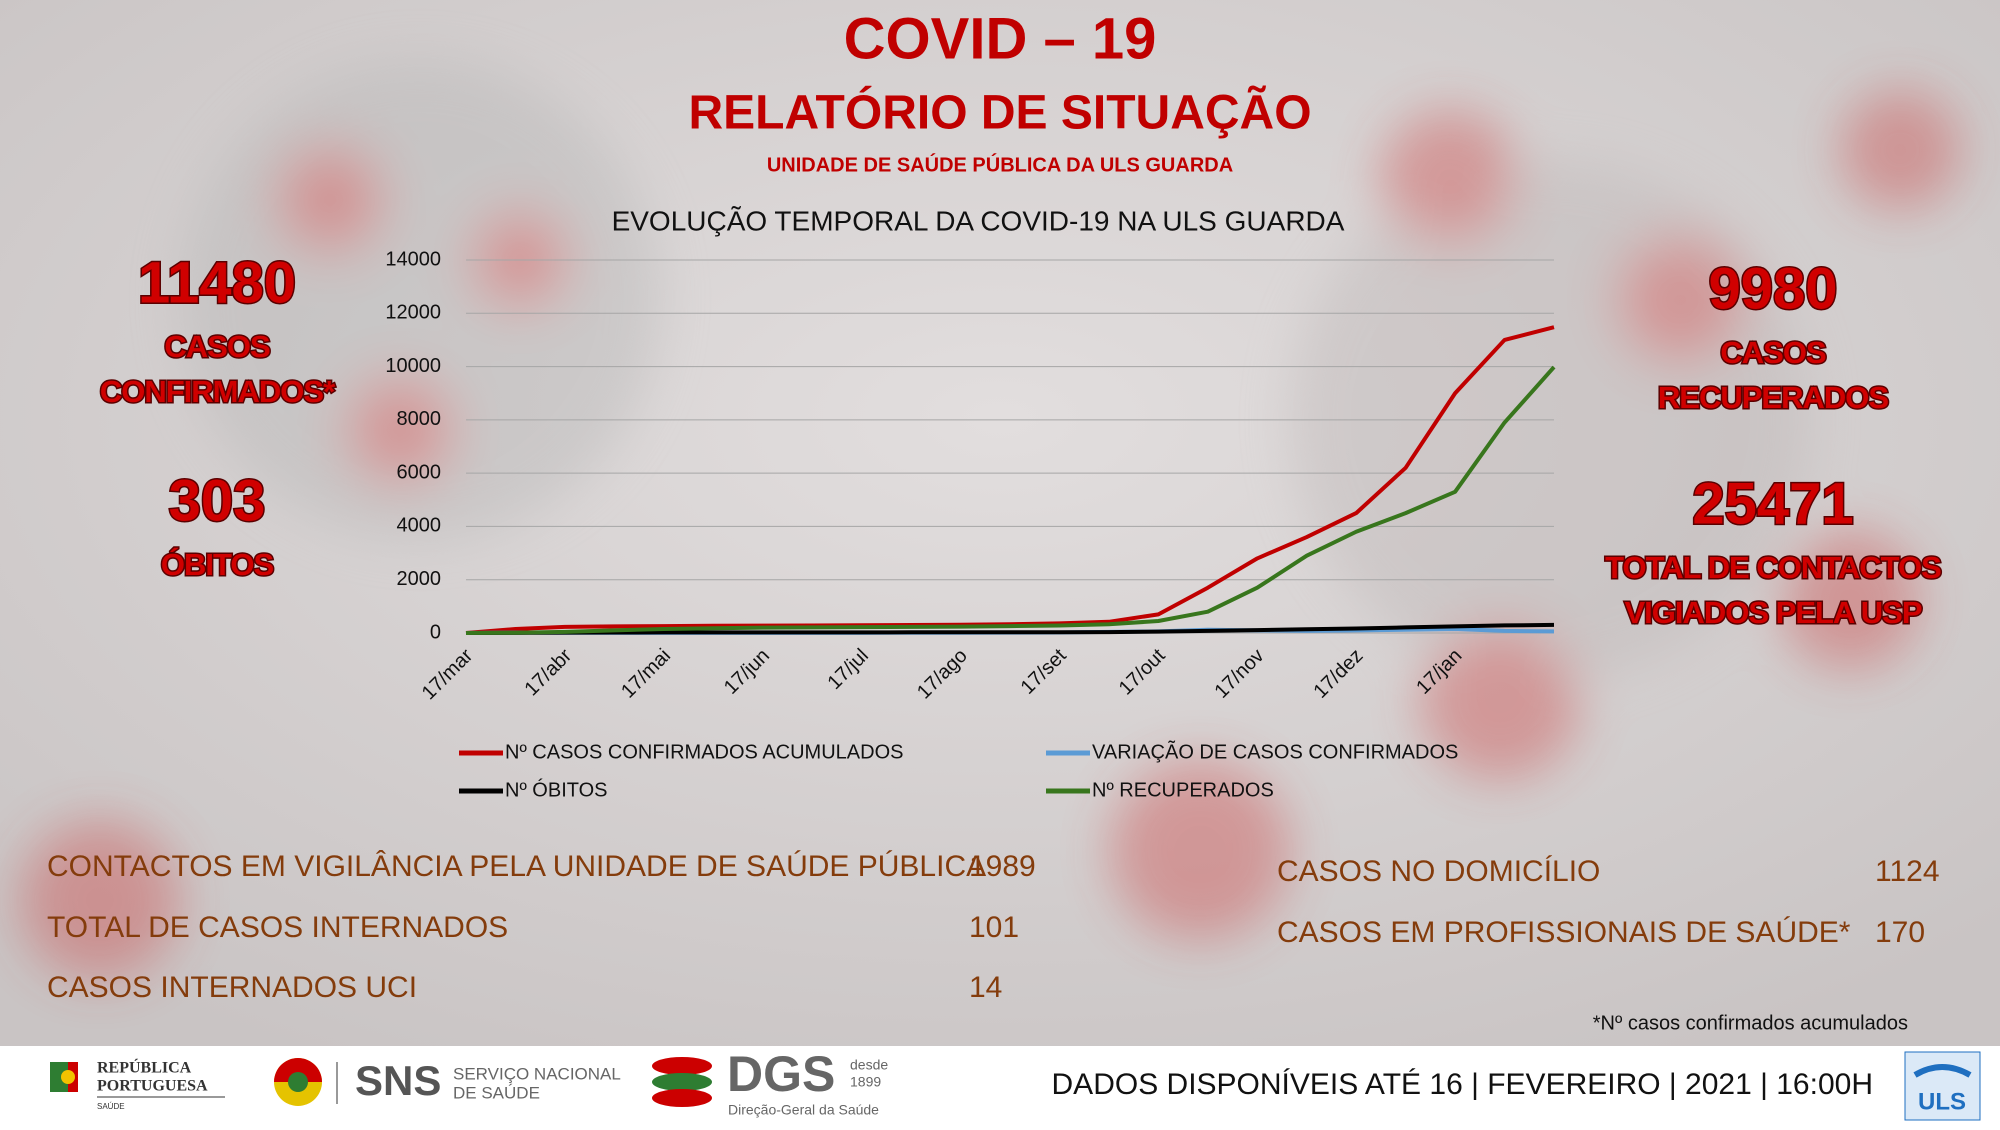 The height and width of the screenshot is (1130, 2000). I want to click on info-label: CASOS NO DOMICÍLIO, so click(1438, 871).